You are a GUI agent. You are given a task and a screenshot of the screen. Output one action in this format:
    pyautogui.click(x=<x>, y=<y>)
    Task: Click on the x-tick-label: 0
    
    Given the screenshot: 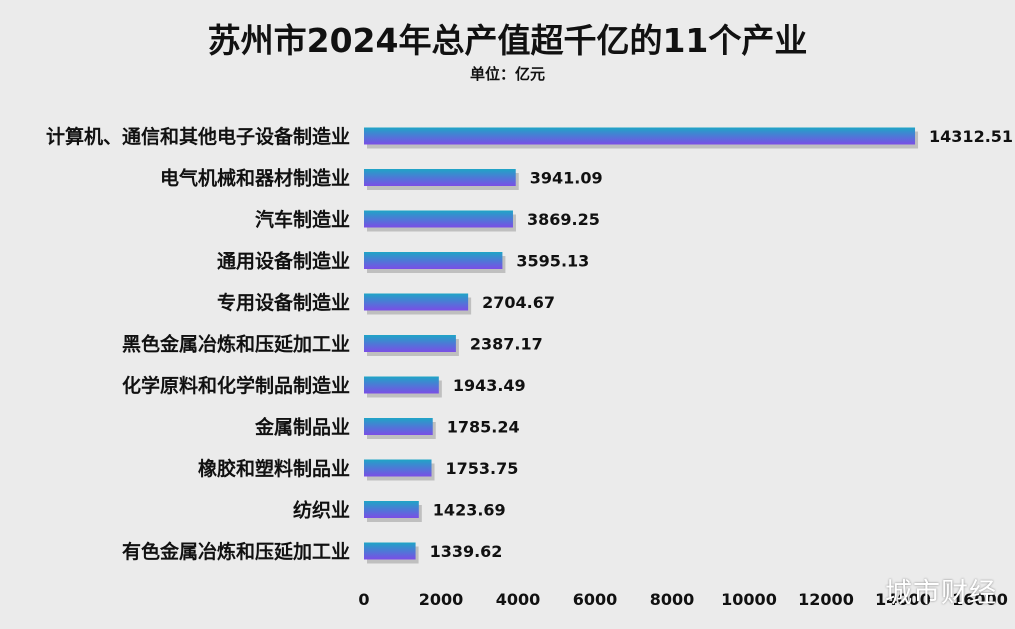 What is the action you would take?
    pyautogui.click(x=363, y=599)
    